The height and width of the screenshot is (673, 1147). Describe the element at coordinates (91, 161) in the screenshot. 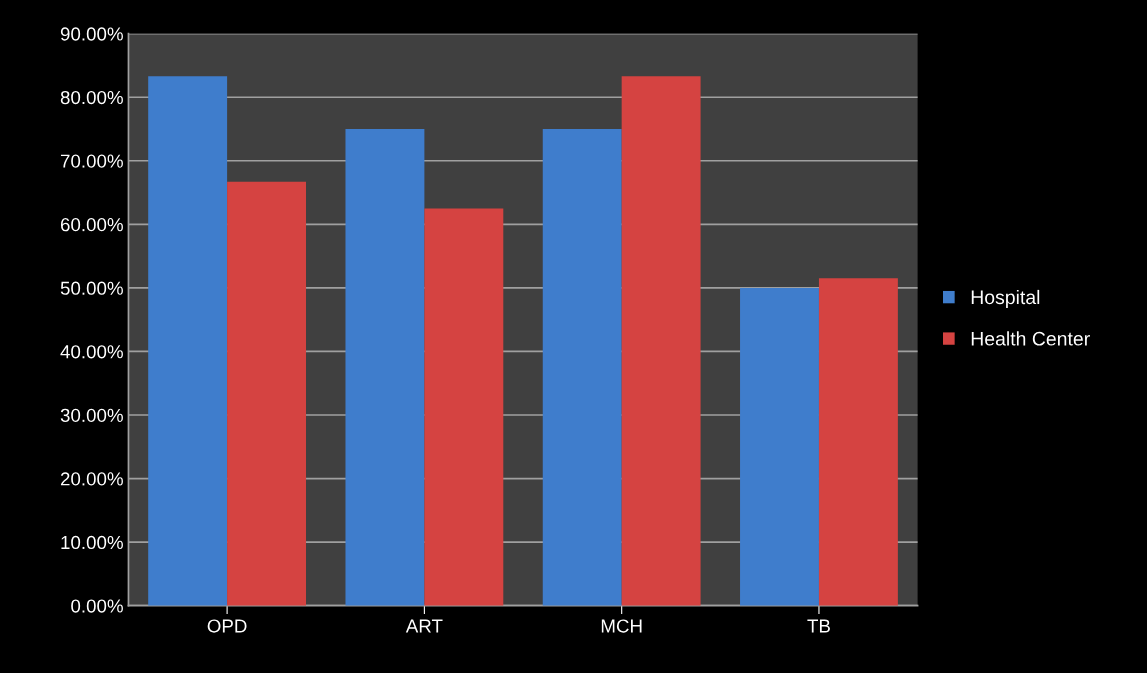

I see `y-tick-label: 70.00%` at that location.